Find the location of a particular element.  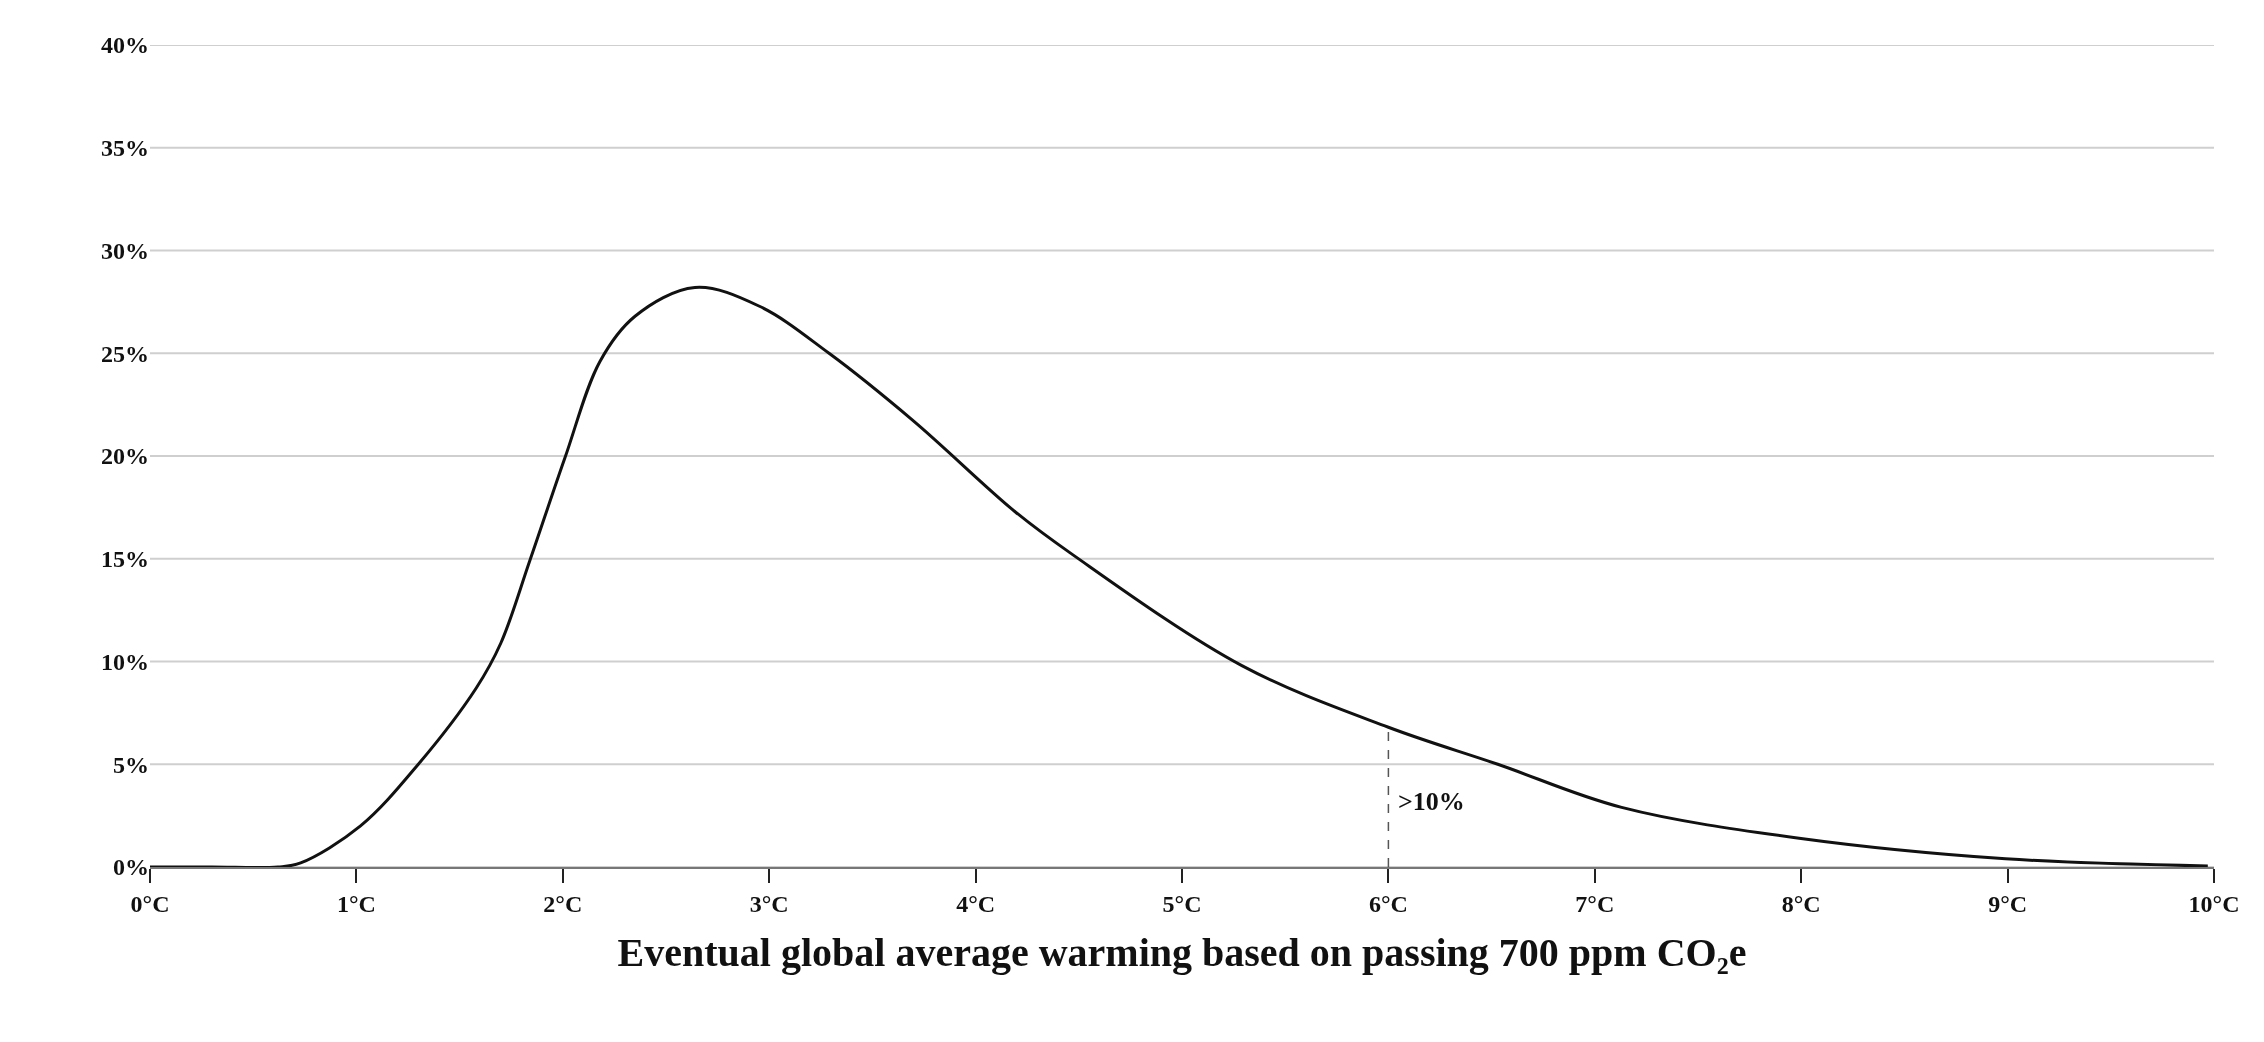

y-tick-label: 25% is located at coordinates (125, 353).